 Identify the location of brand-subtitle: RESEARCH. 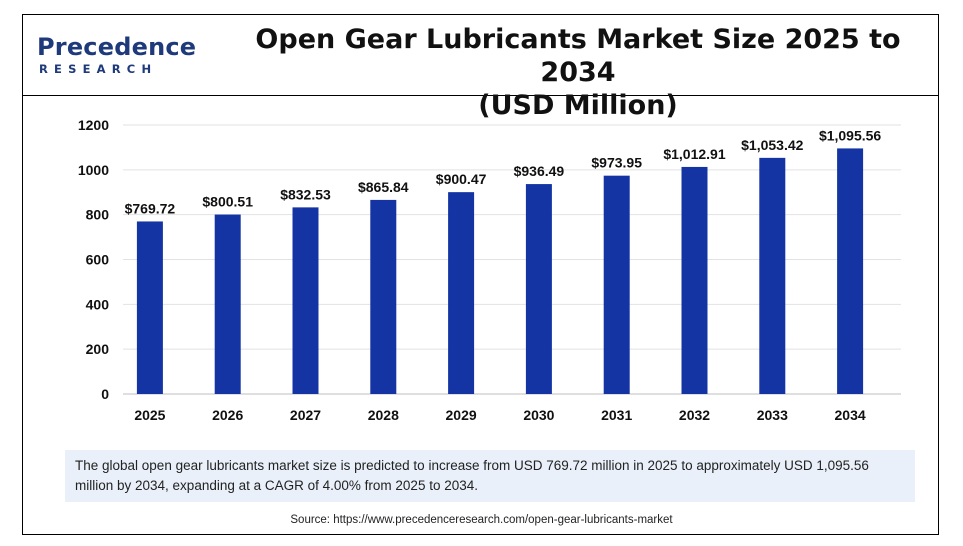
(98, 69).